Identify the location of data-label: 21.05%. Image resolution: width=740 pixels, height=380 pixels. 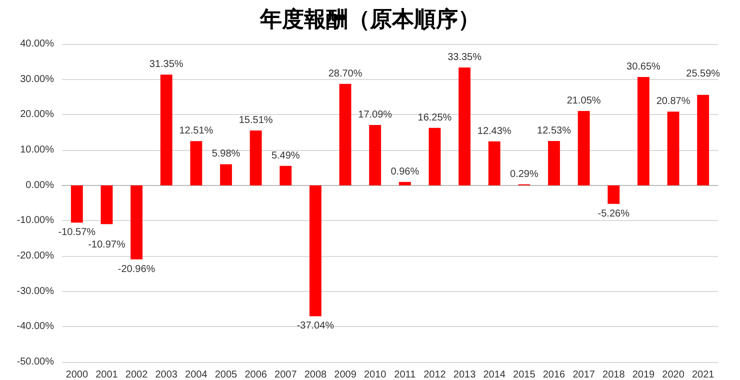
(583, 100).